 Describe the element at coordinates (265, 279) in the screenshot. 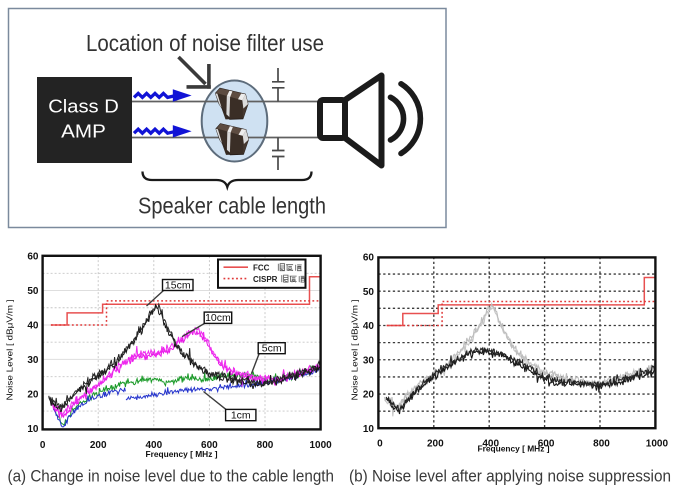

I see `svg-text: CISPR` at that location.